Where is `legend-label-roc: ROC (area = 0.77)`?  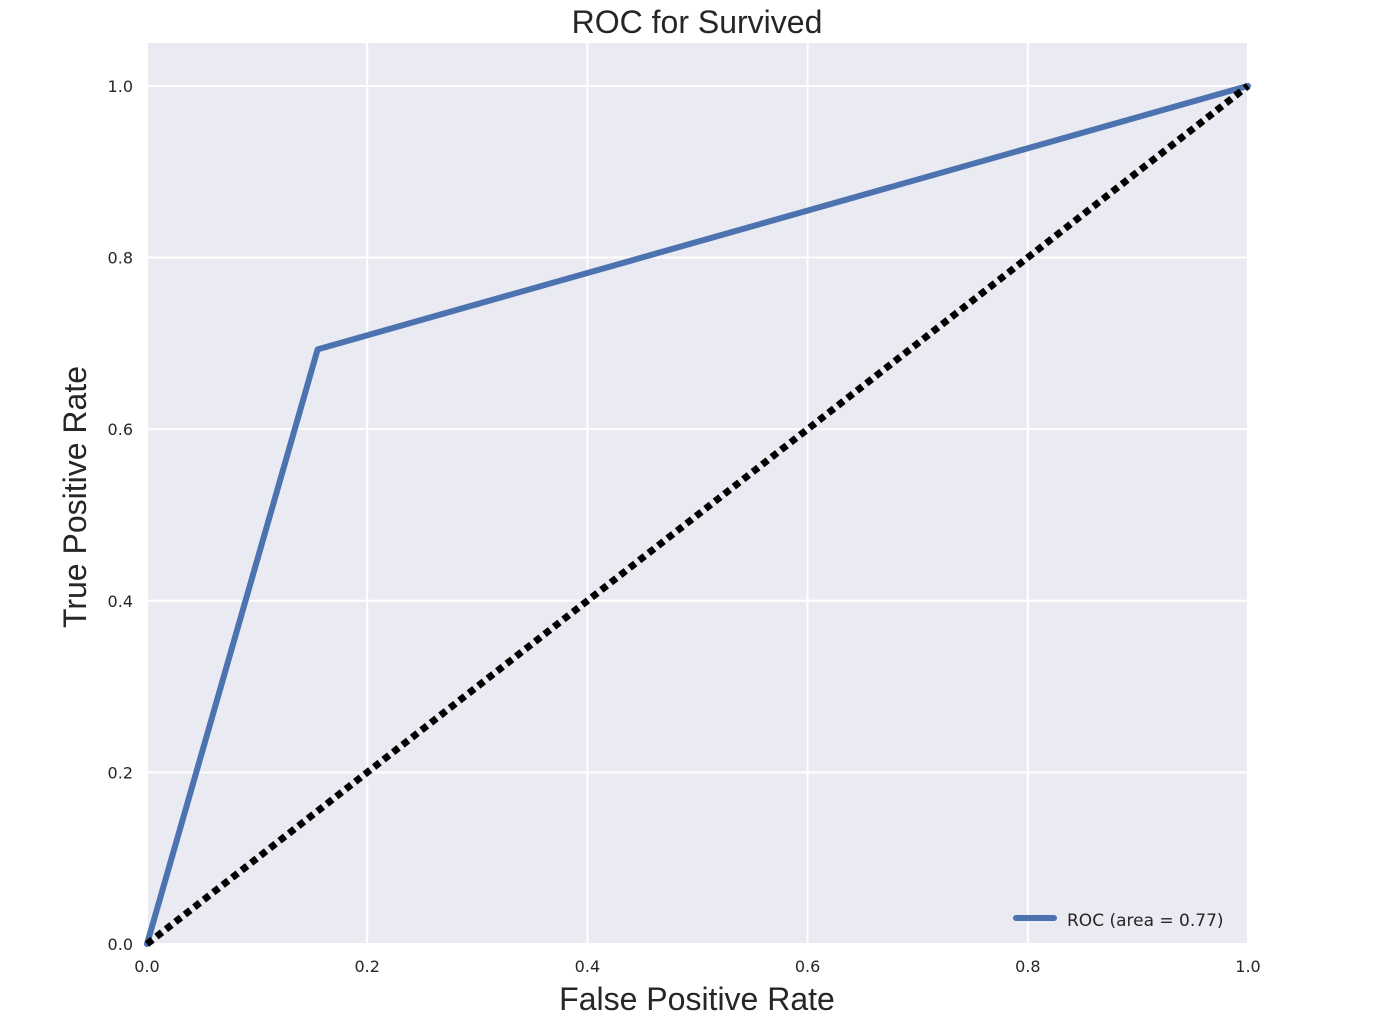 legend-label-roc: ROC (area = 0.77) is located at coordinates (1145, 921).